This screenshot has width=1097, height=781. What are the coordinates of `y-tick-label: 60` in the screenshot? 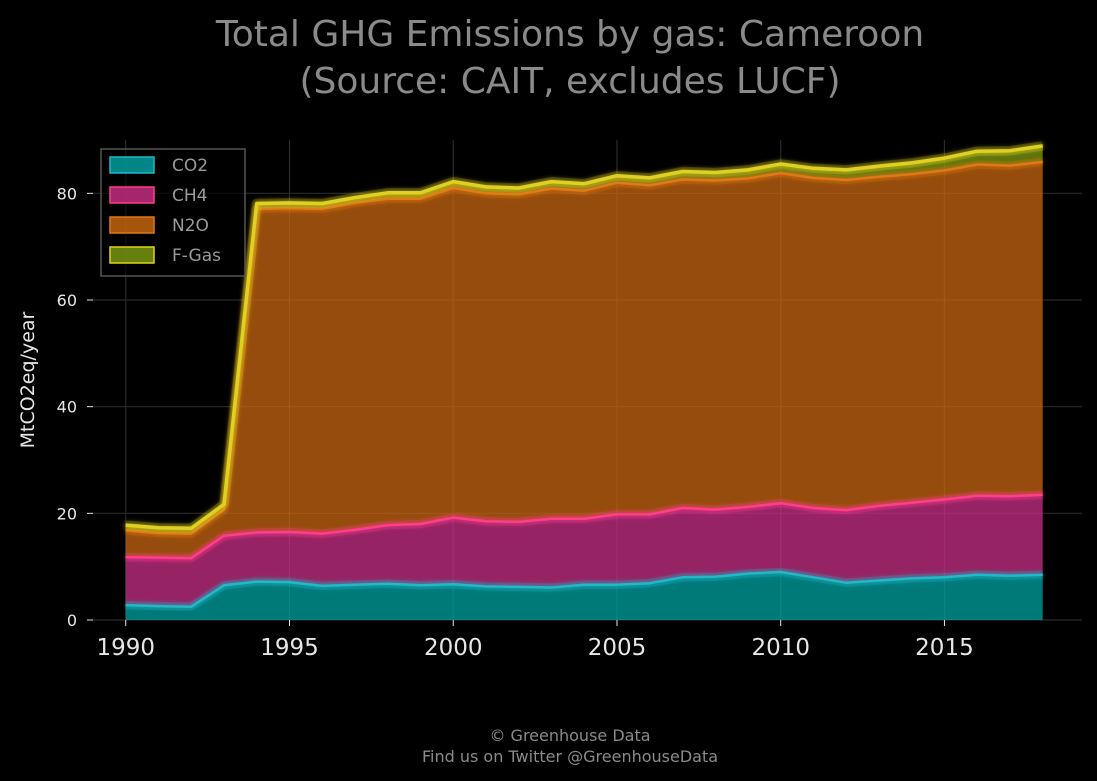 It's located at (67, 300).